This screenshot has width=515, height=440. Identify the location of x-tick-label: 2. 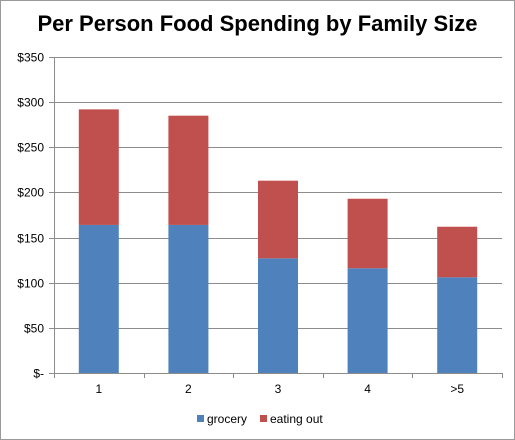
(188, 389).